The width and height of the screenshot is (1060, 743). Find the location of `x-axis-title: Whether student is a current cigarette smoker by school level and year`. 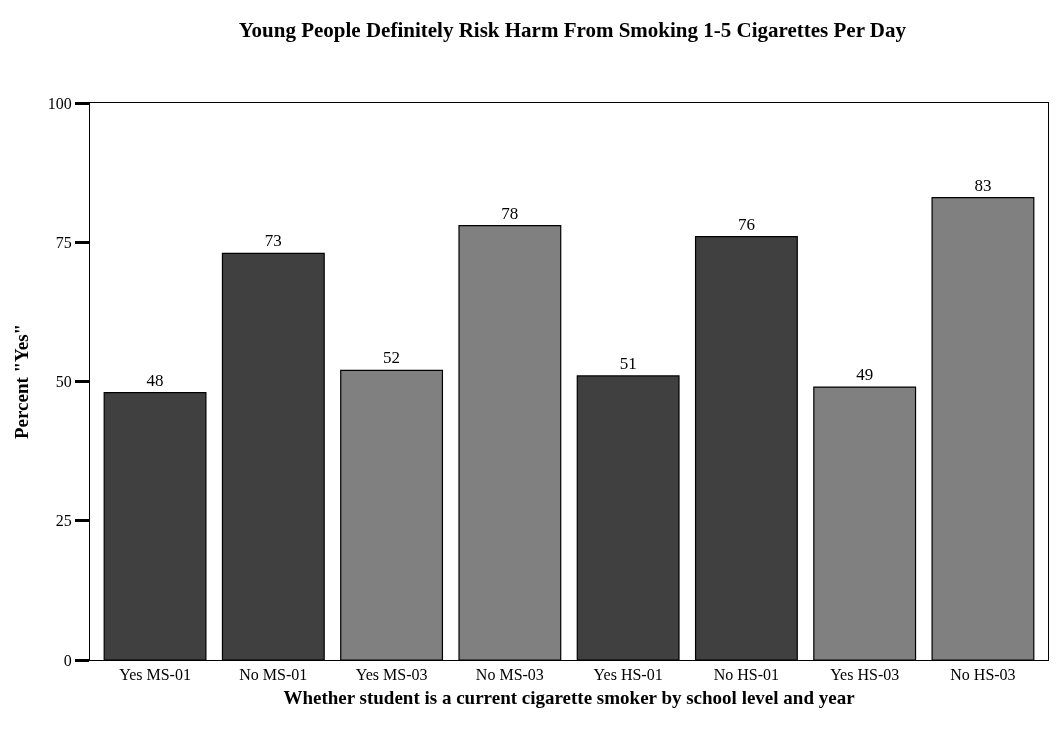

x-axis-title: Whether student is a current cigarette smoker by school level and year is located at coordinates (569, 697).